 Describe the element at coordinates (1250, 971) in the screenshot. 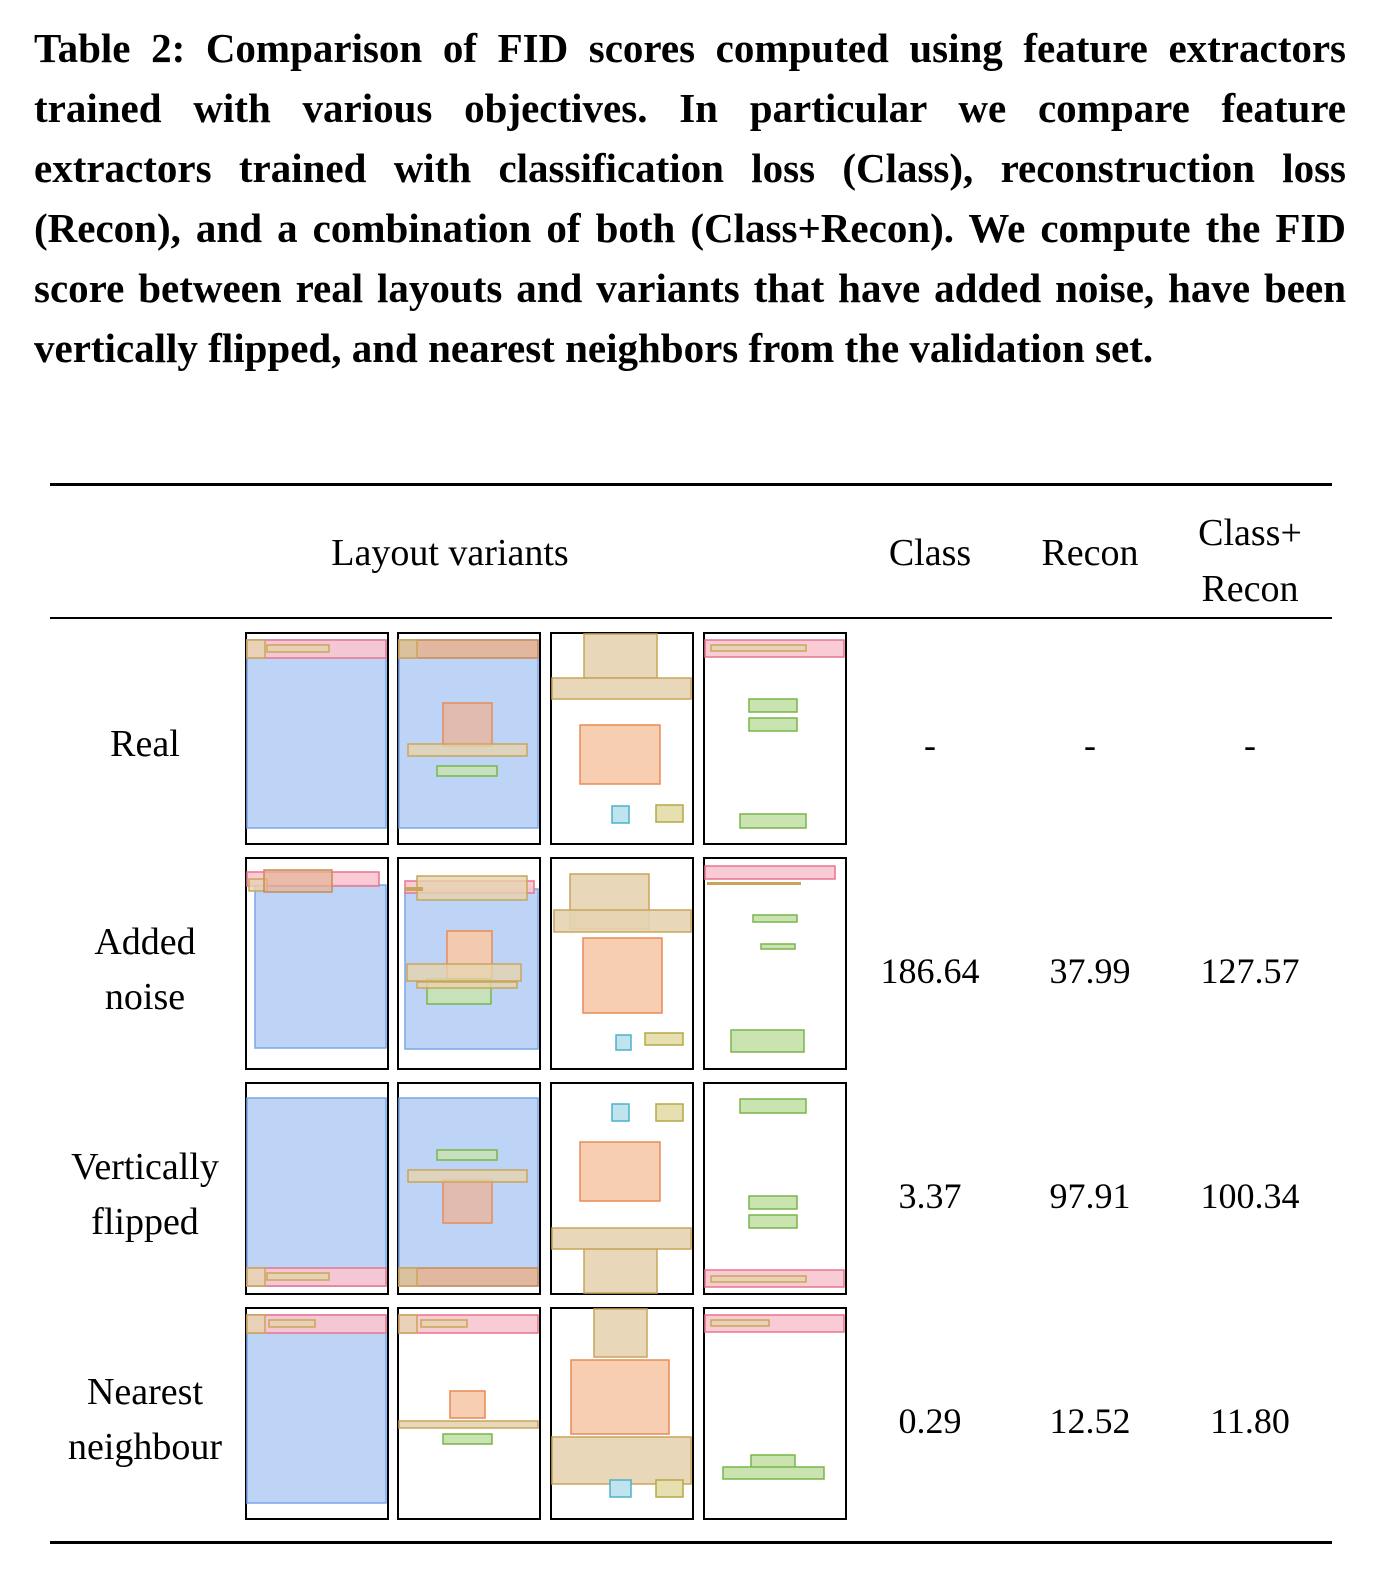

I see `cell-noise-class-recon: 127.57` at that location.